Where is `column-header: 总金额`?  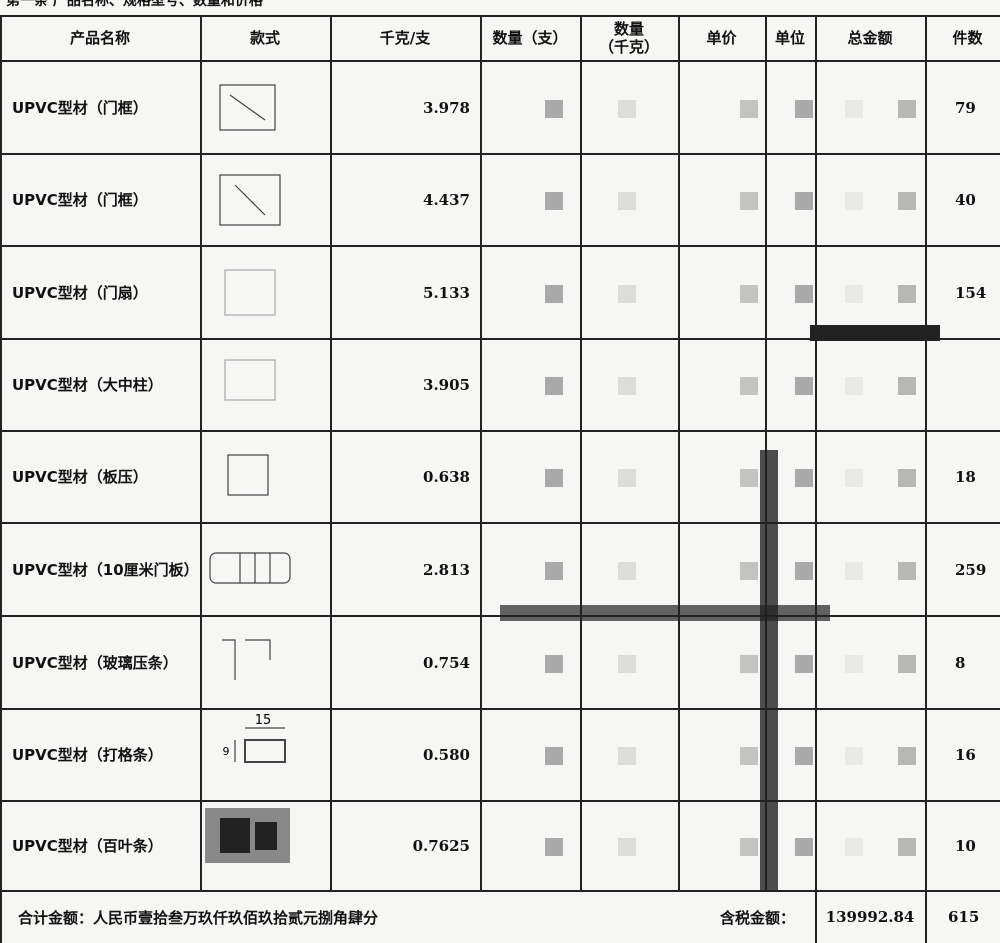
column-header: 总金额 is located at coordinates (870, 37).